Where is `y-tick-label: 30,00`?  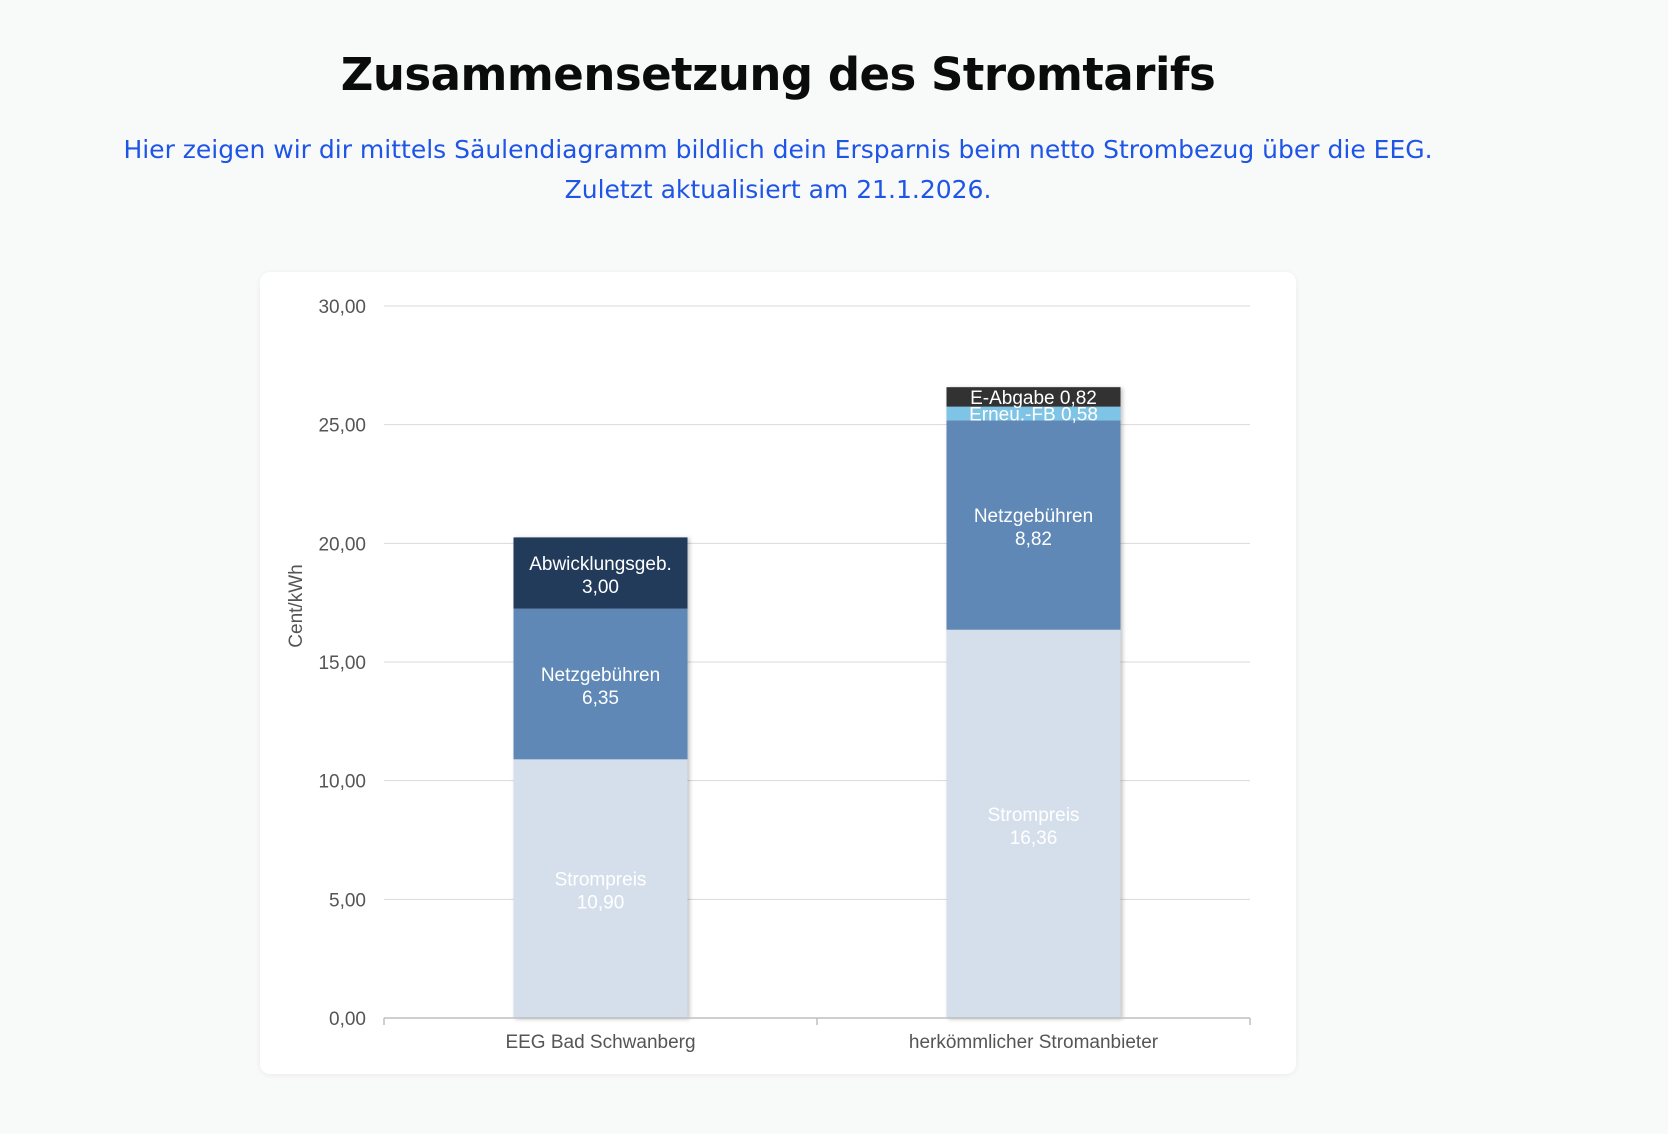 y-tick-label: 30,00 is located at coordinates (342, 307).